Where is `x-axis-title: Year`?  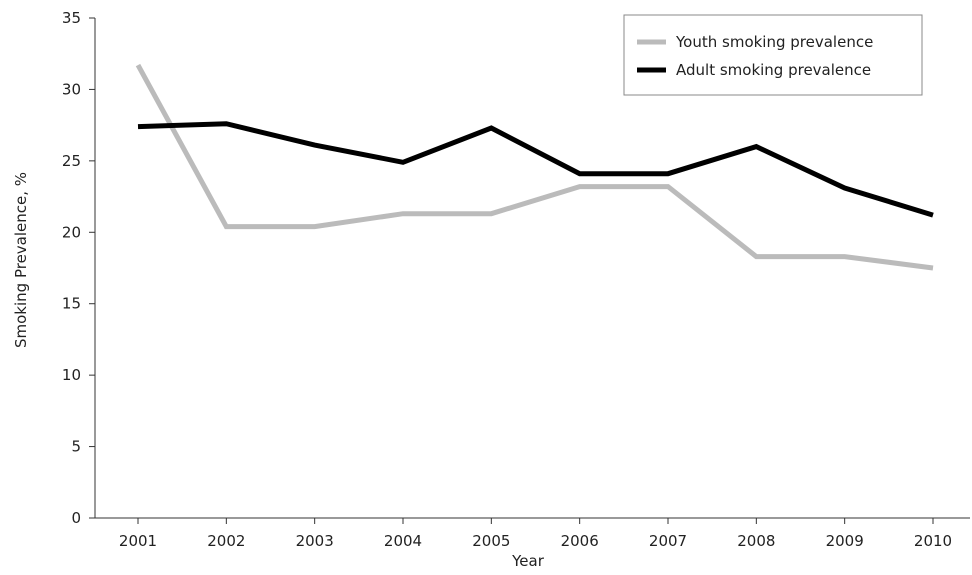 x-axis-title: Year is located at coordinates (528, 561).